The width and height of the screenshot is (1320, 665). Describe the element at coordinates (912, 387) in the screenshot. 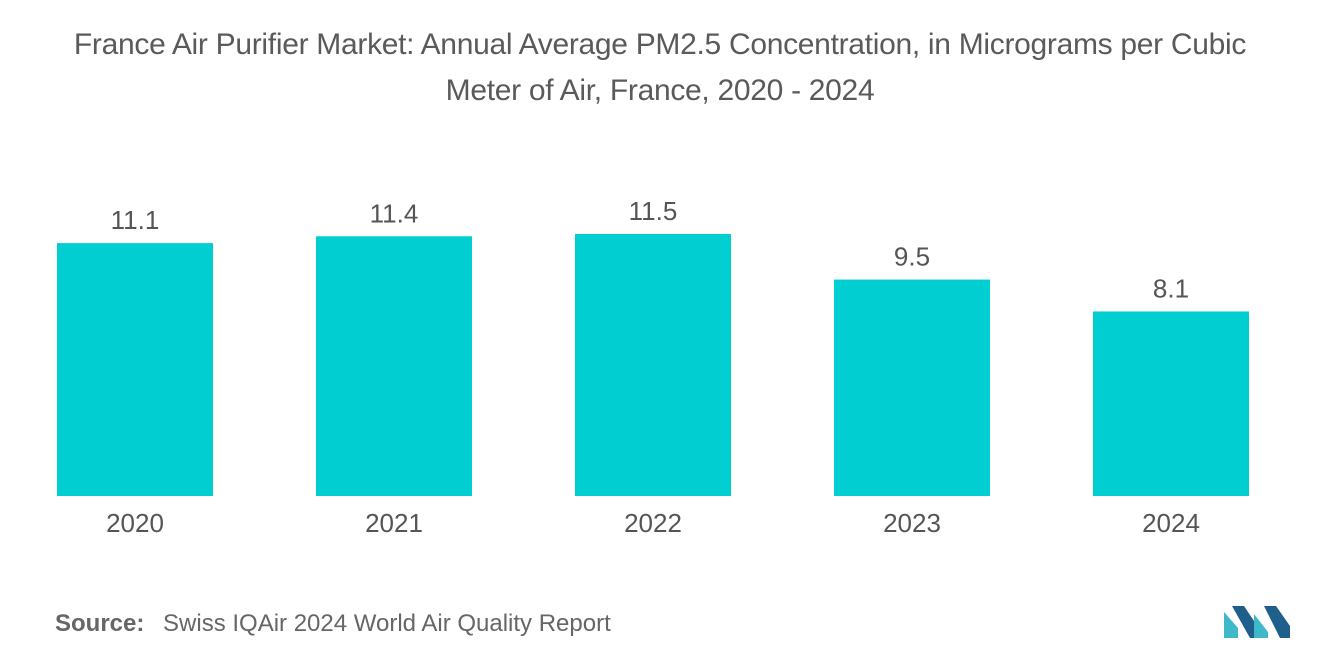

I see `bar-2023` at that location.